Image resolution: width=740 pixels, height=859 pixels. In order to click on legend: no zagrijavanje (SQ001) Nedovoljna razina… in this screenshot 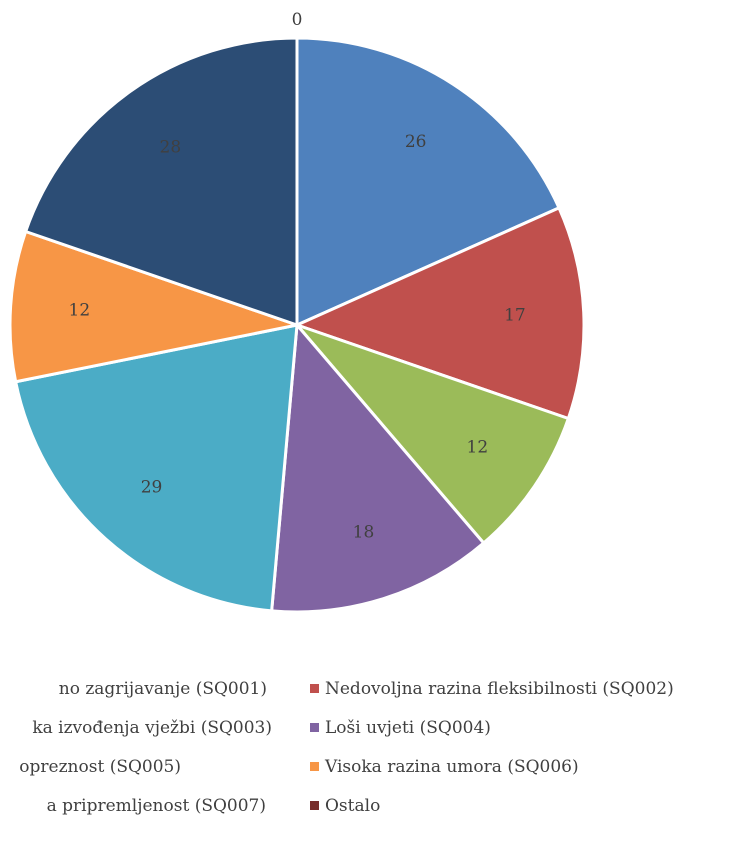, I will do `click(346, 747)`.